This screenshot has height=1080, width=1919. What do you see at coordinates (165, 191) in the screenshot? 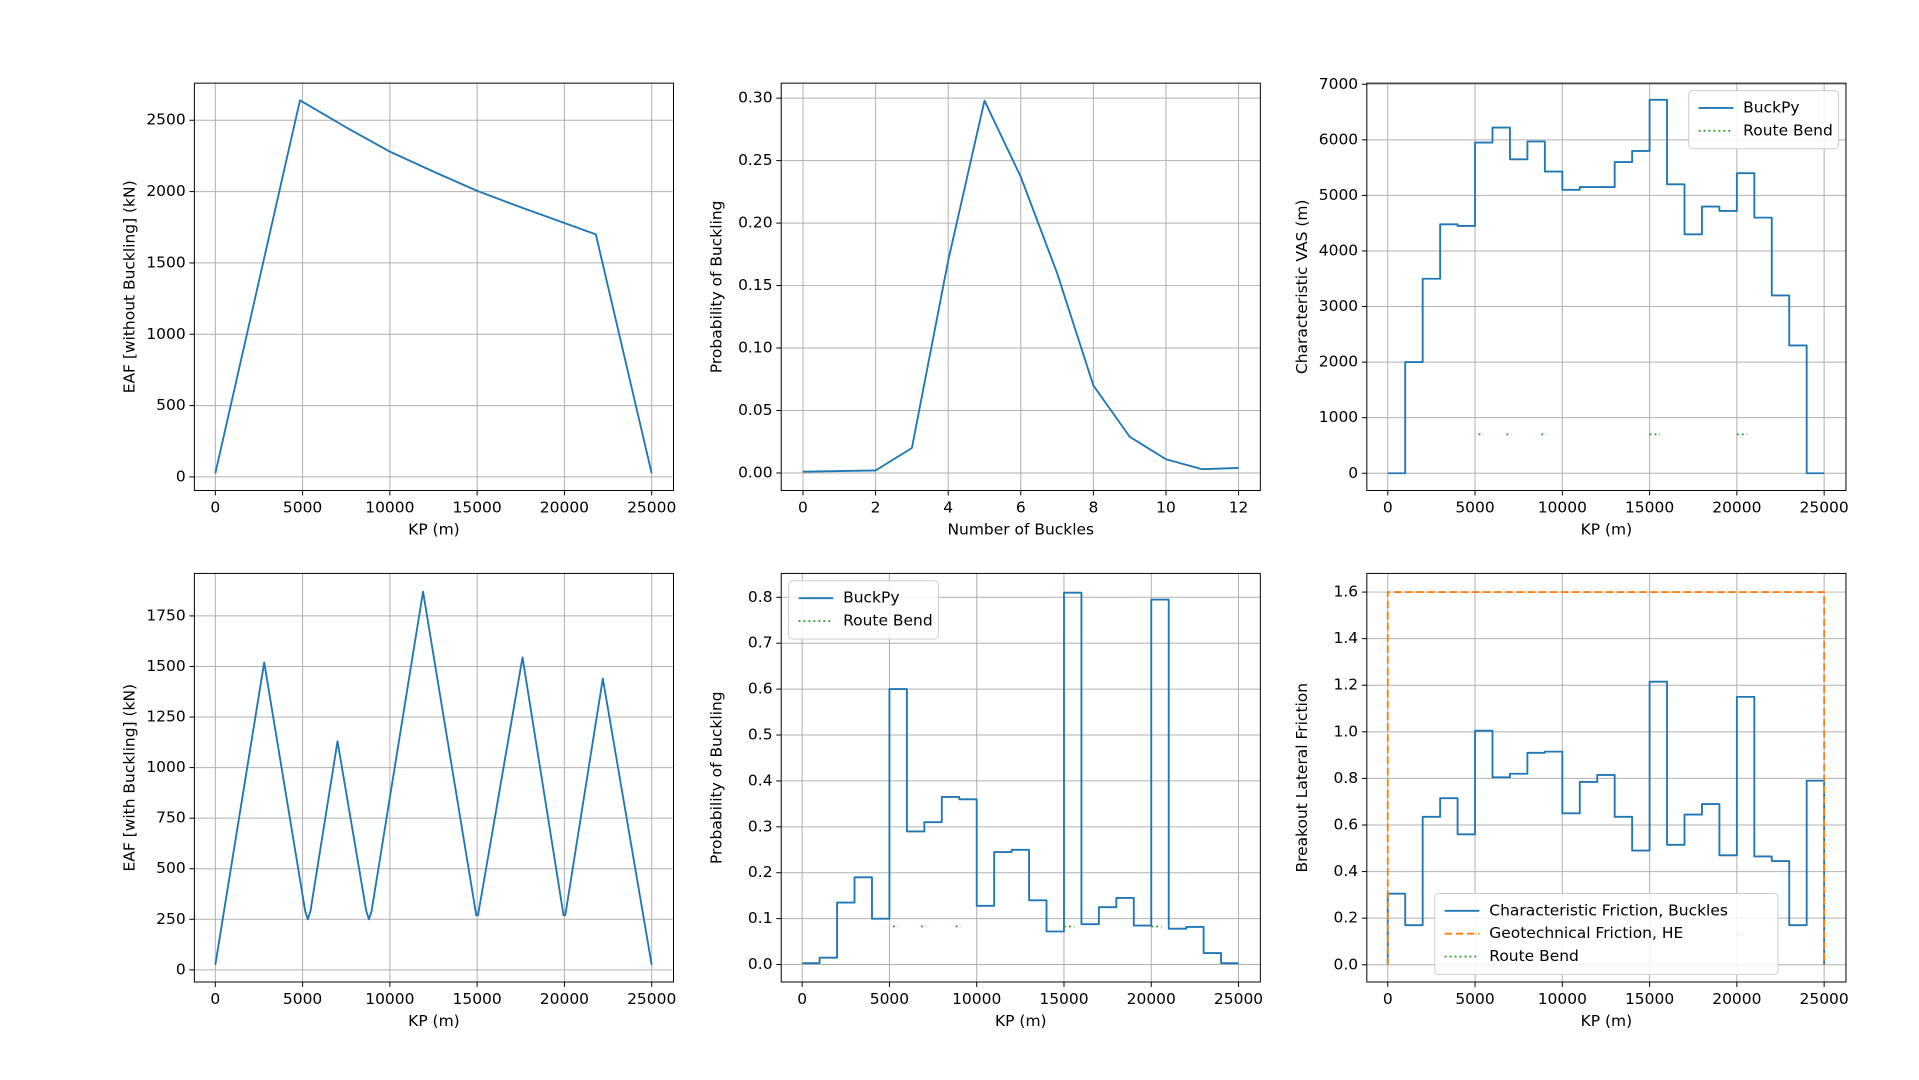
I see `y-tick-label: 2000` at bounding box center [165, 191].